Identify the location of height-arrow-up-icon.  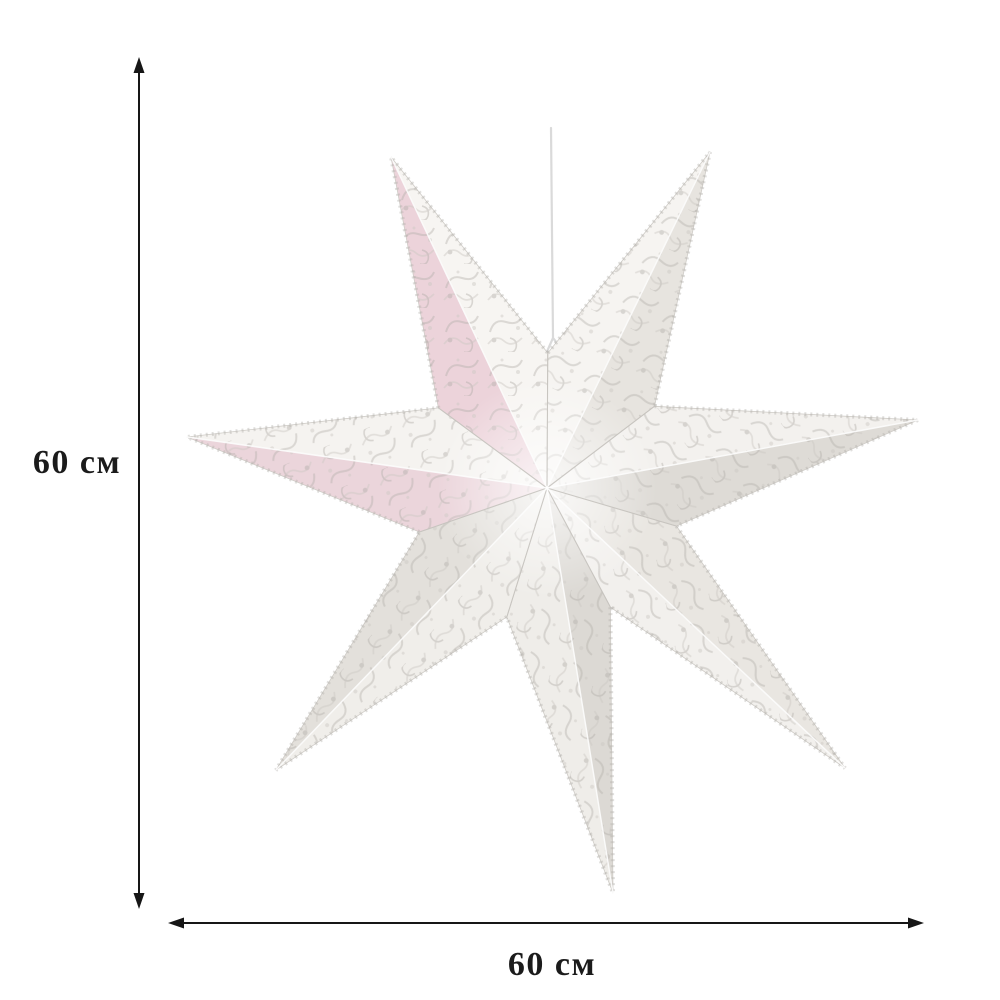
(139, 65).